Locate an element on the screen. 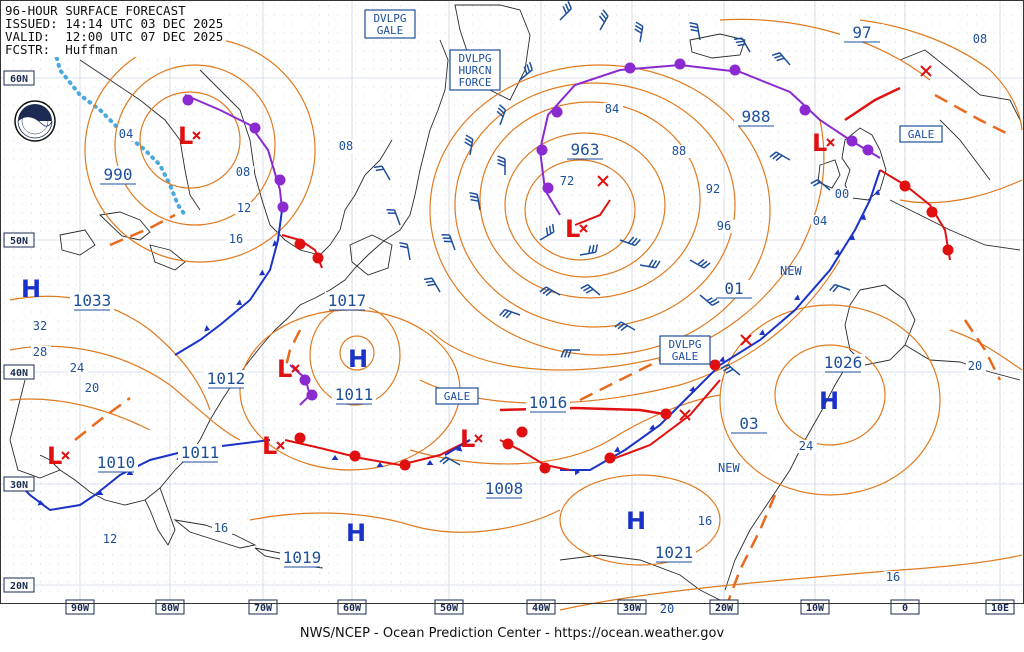 The height and width of the screenshot is (652, 1024). noaa-logo-icon is located at coordinates (35, 121).